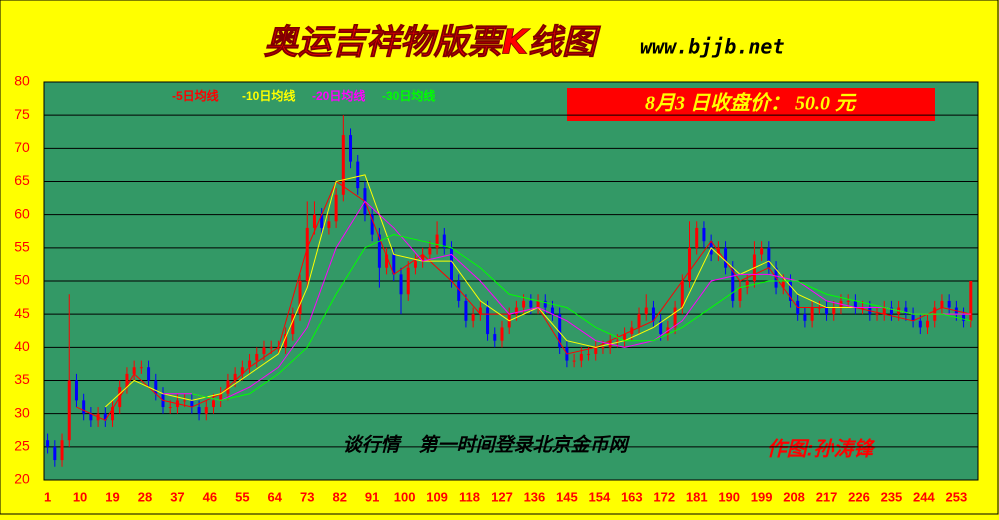 The image size is (999, 520). I want to click on y-tick-label: 60, so click(22, 213).